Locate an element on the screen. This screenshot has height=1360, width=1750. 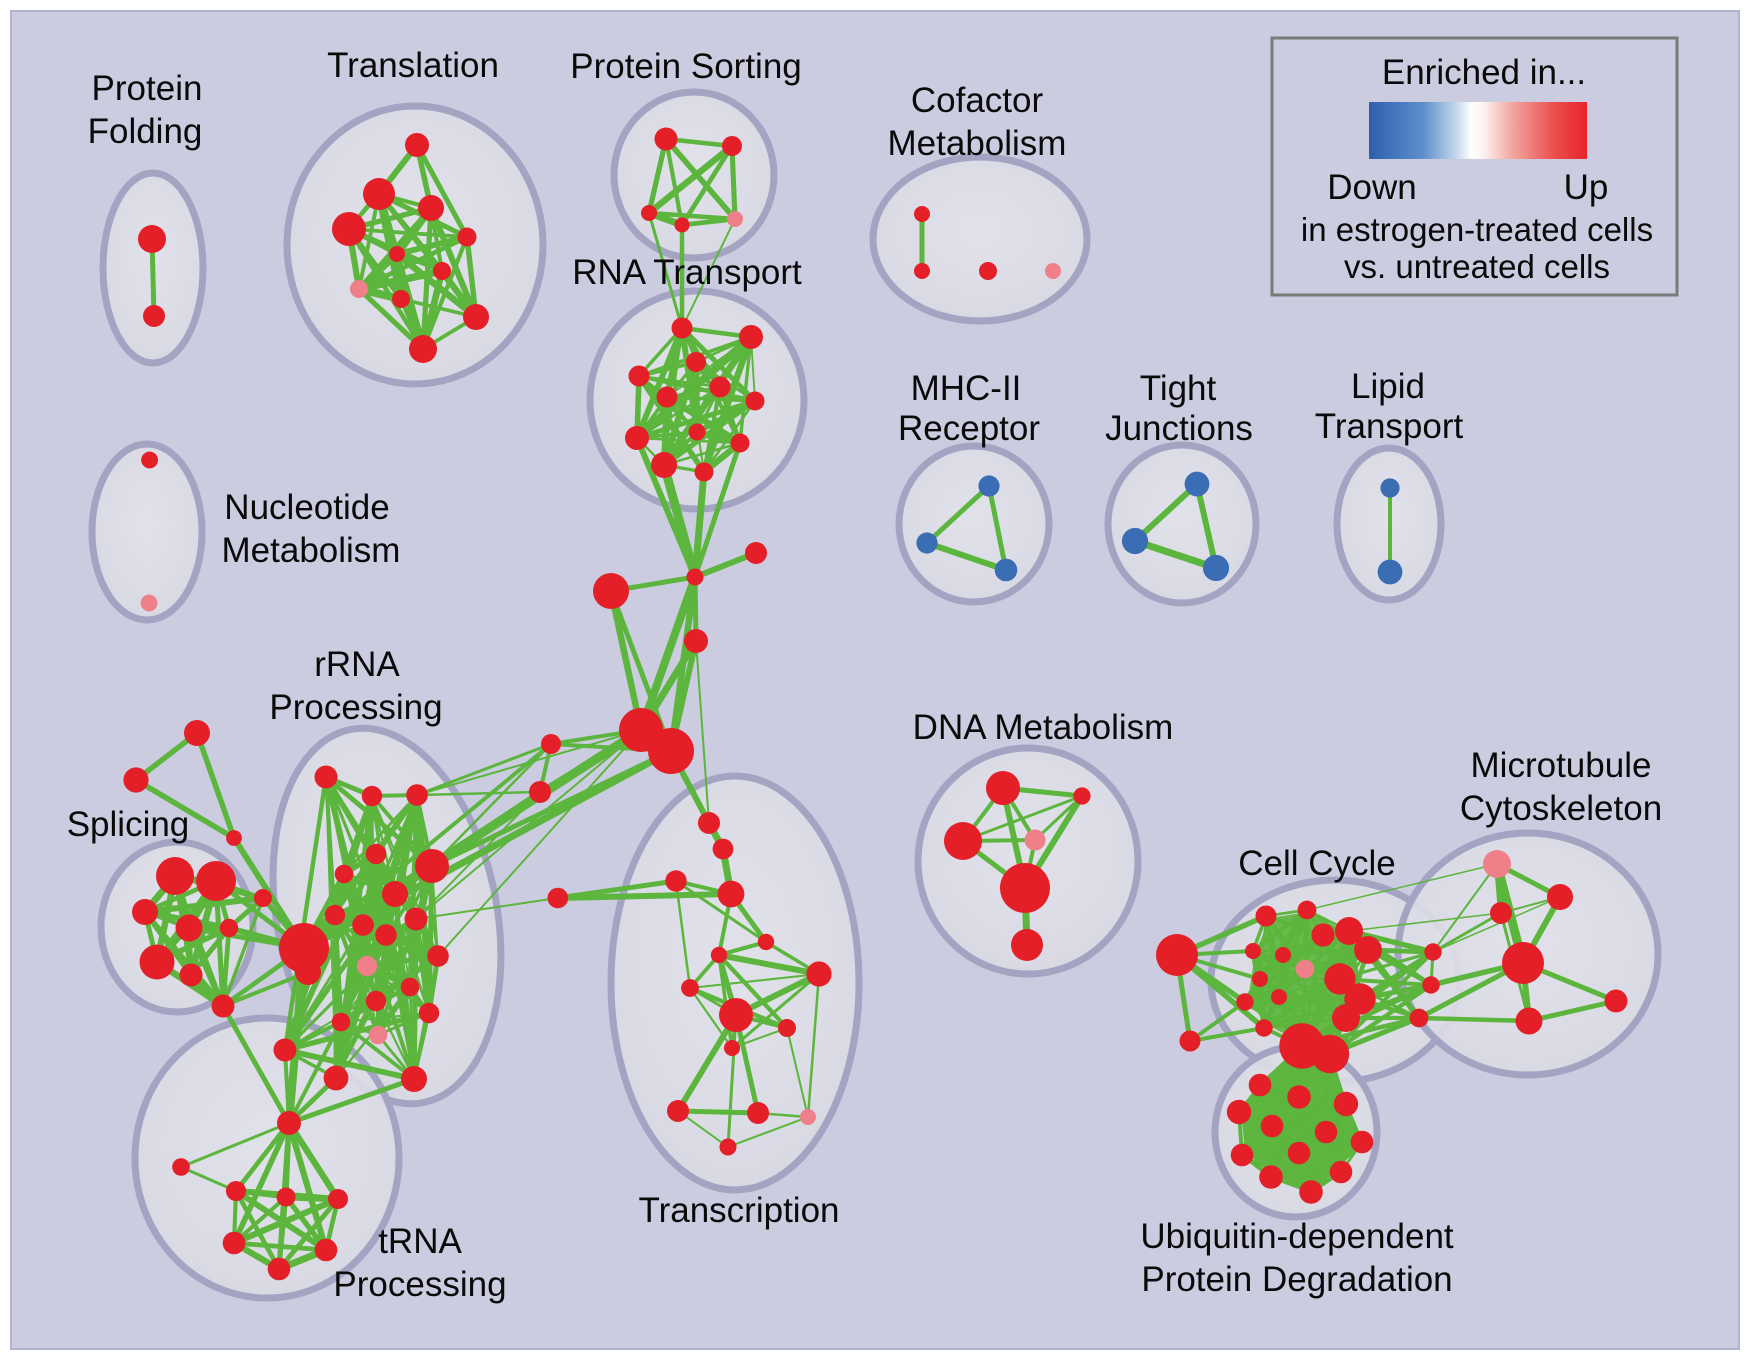
svg-text: MHC-II is located at coordinates (966, 388).